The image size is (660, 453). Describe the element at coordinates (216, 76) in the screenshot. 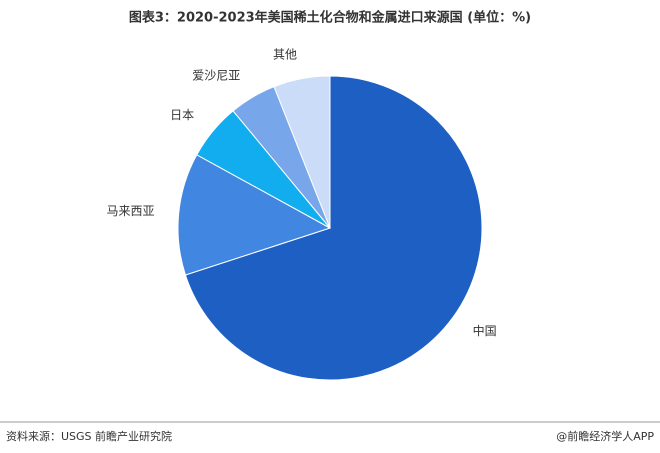

I see `slice-label: 爱沙尼亚` at that location.